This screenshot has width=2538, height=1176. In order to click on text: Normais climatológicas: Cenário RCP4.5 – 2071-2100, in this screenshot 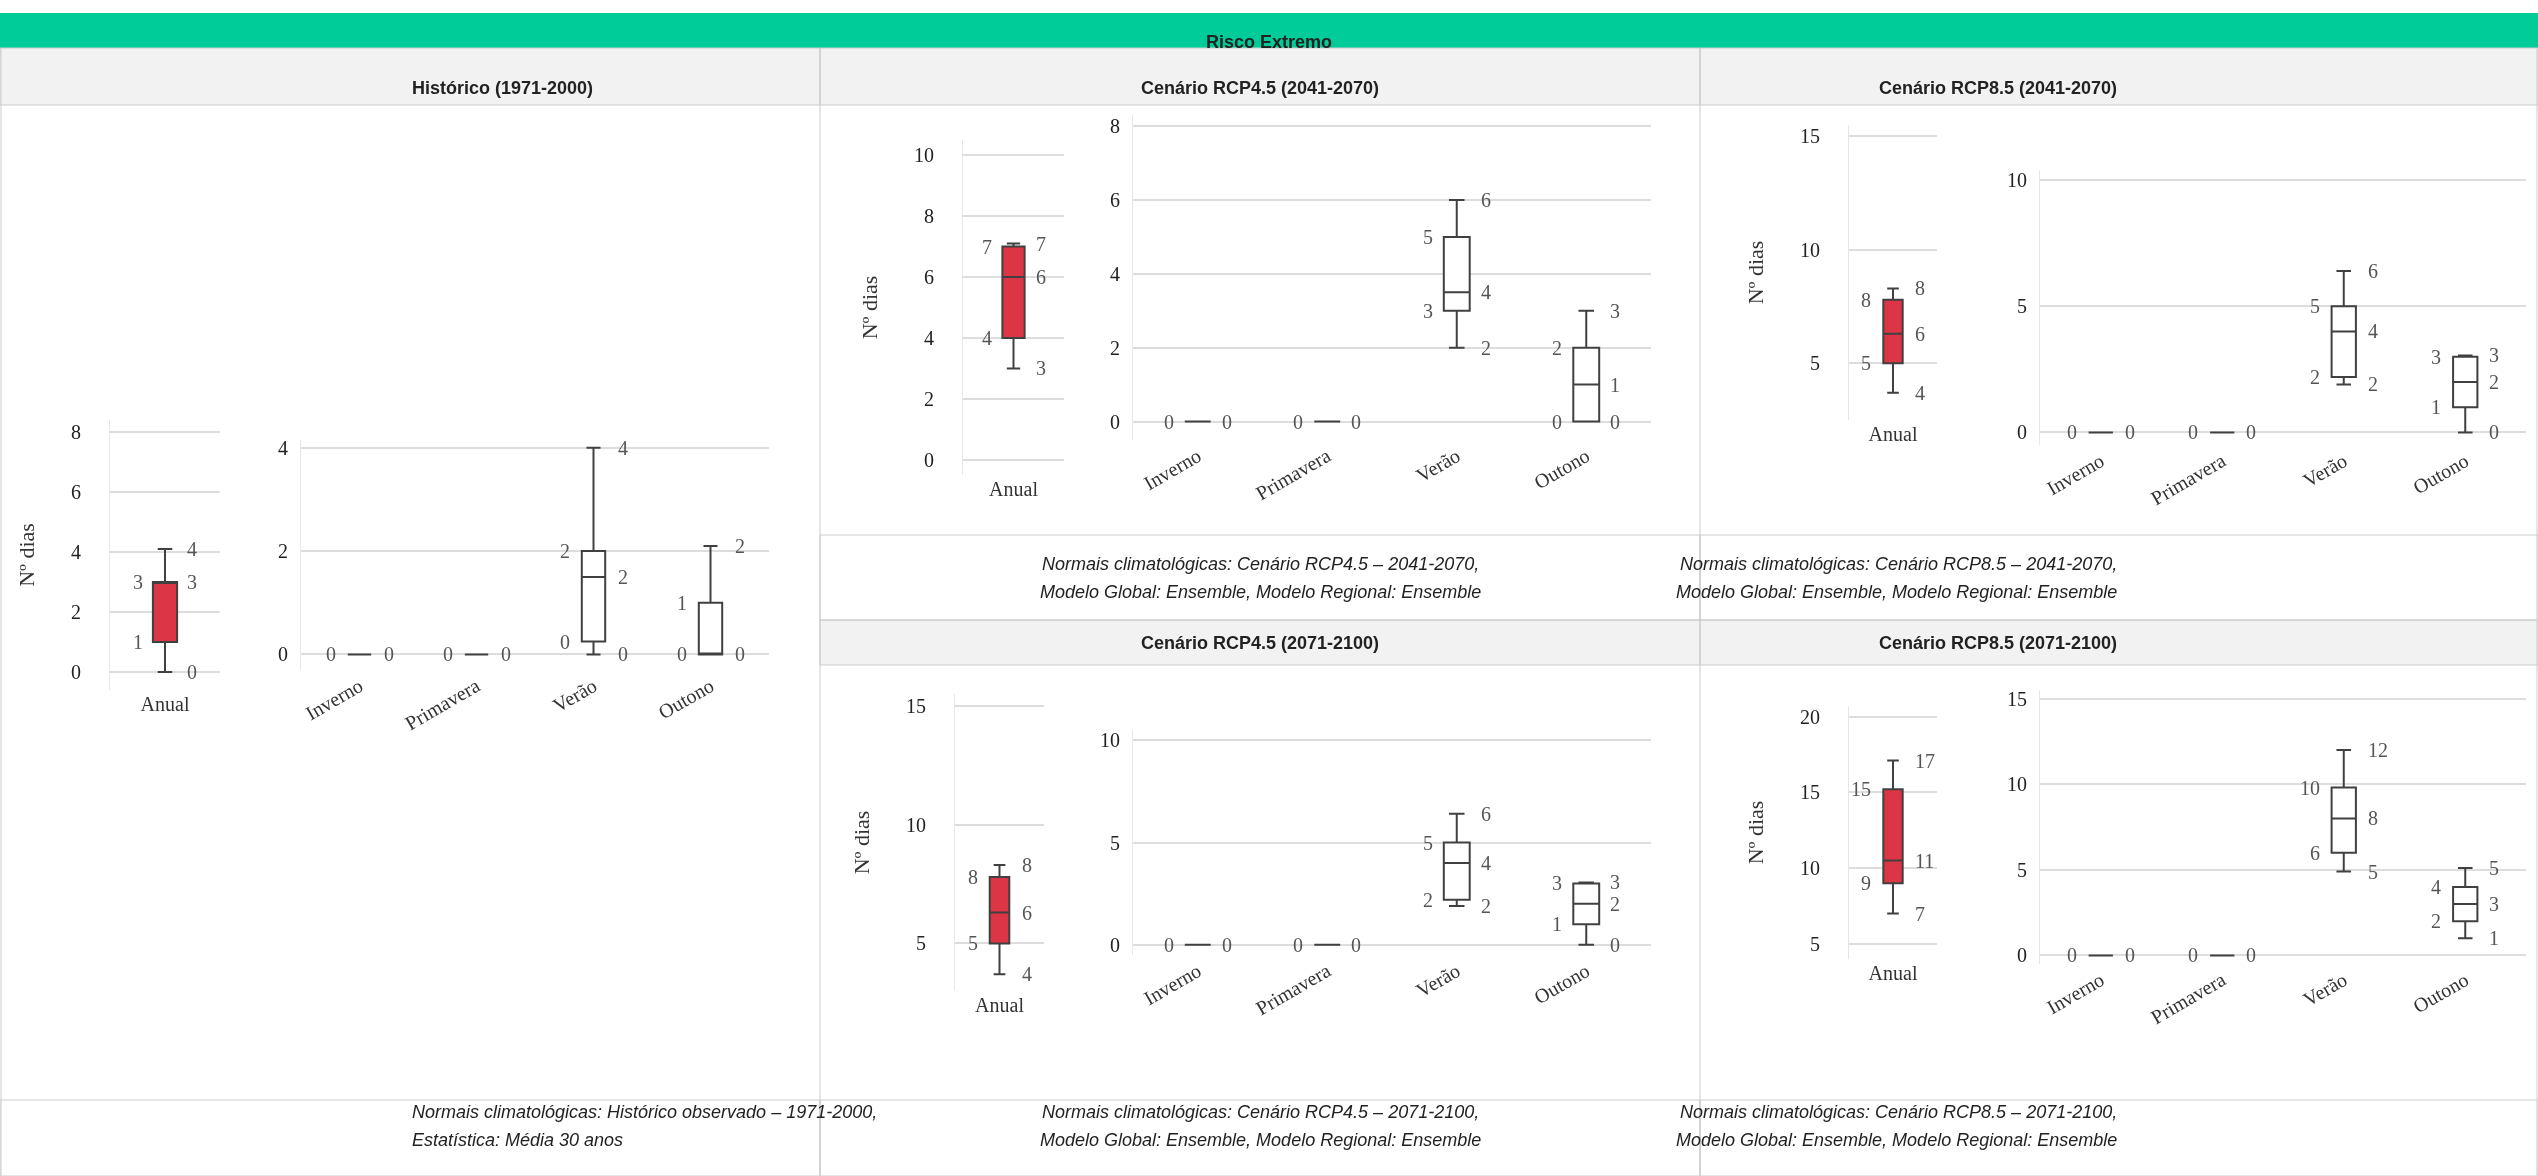, I will do `click(1261, 1112)`.